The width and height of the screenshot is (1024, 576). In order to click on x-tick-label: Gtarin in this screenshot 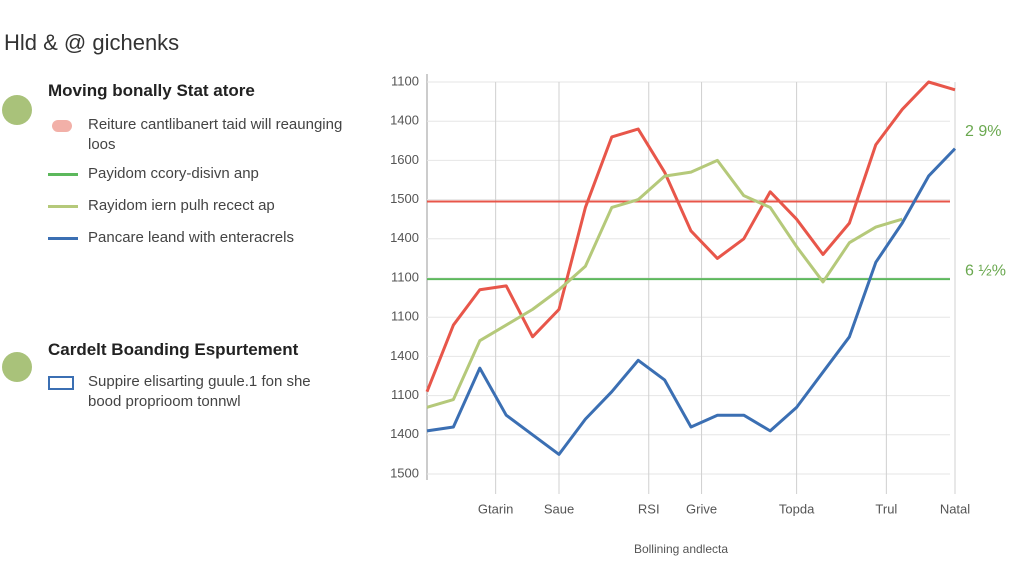, I will do `click(495, 508)`.